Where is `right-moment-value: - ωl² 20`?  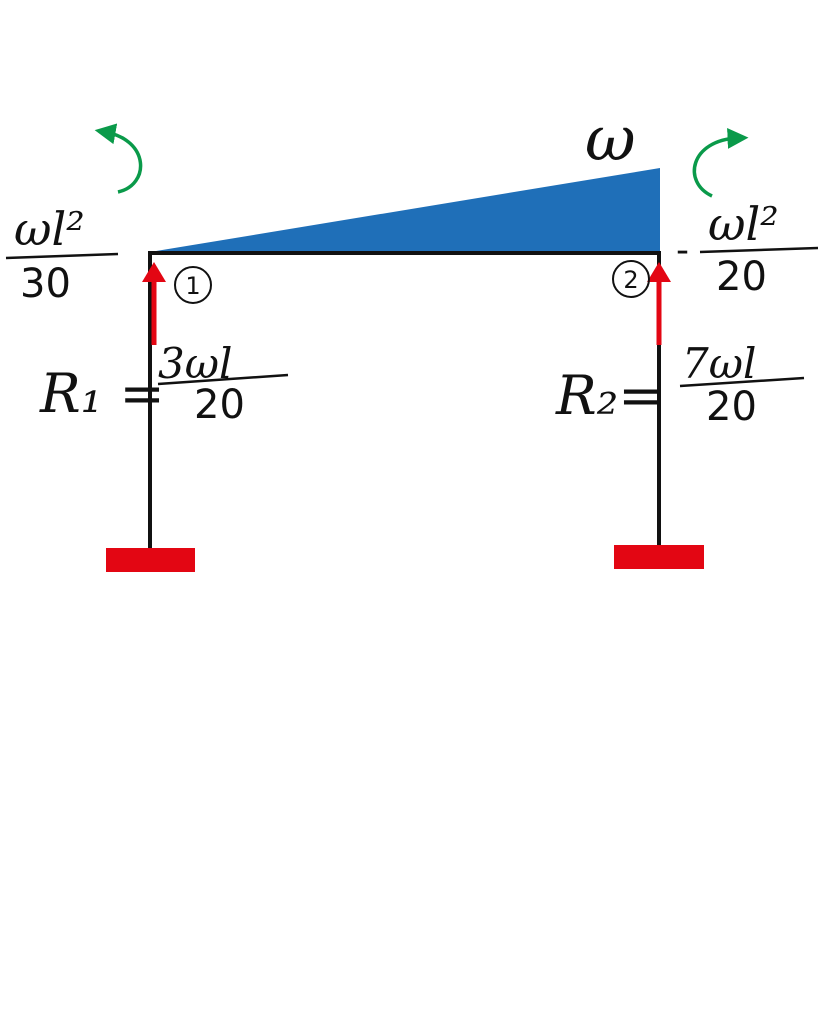 right-moment-value: - ωl² 20 is located at coordinates (747, 248).